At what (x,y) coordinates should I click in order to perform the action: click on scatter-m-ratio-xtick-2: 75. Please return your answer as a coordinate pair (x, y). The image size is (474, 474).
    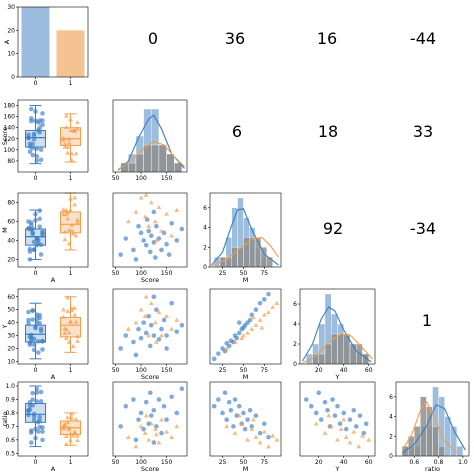
    Looking at the image, I should click on (264, 462).